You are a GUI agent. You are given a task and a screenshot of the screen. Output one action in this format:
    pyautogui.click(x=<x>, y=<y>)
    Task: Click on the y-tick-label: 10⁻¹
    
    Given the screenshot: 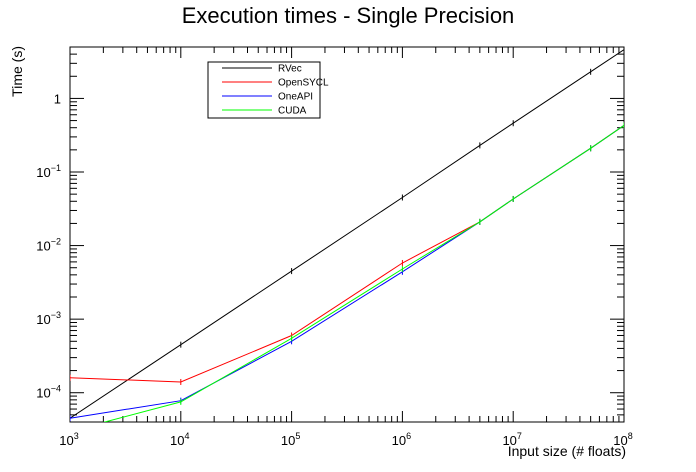 What is the action you would take?
    pyautogui.click(x=48, y=171)
    